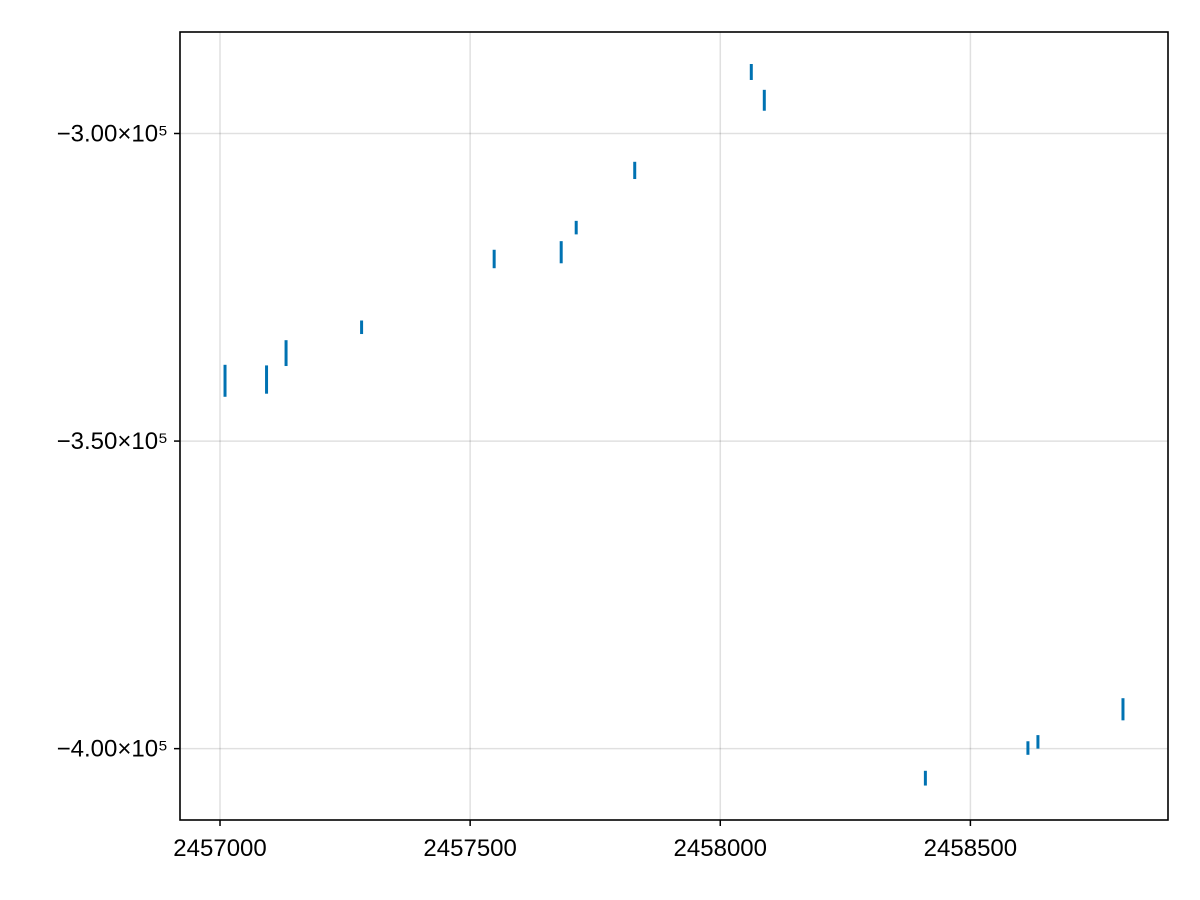 The height and width of the screenshot is (900, 1200). What do you see at coordinates (112, 749) in the screenshot?
I see `y-tick-label: −4.00×10⁵` at bounding box center [112, 749].